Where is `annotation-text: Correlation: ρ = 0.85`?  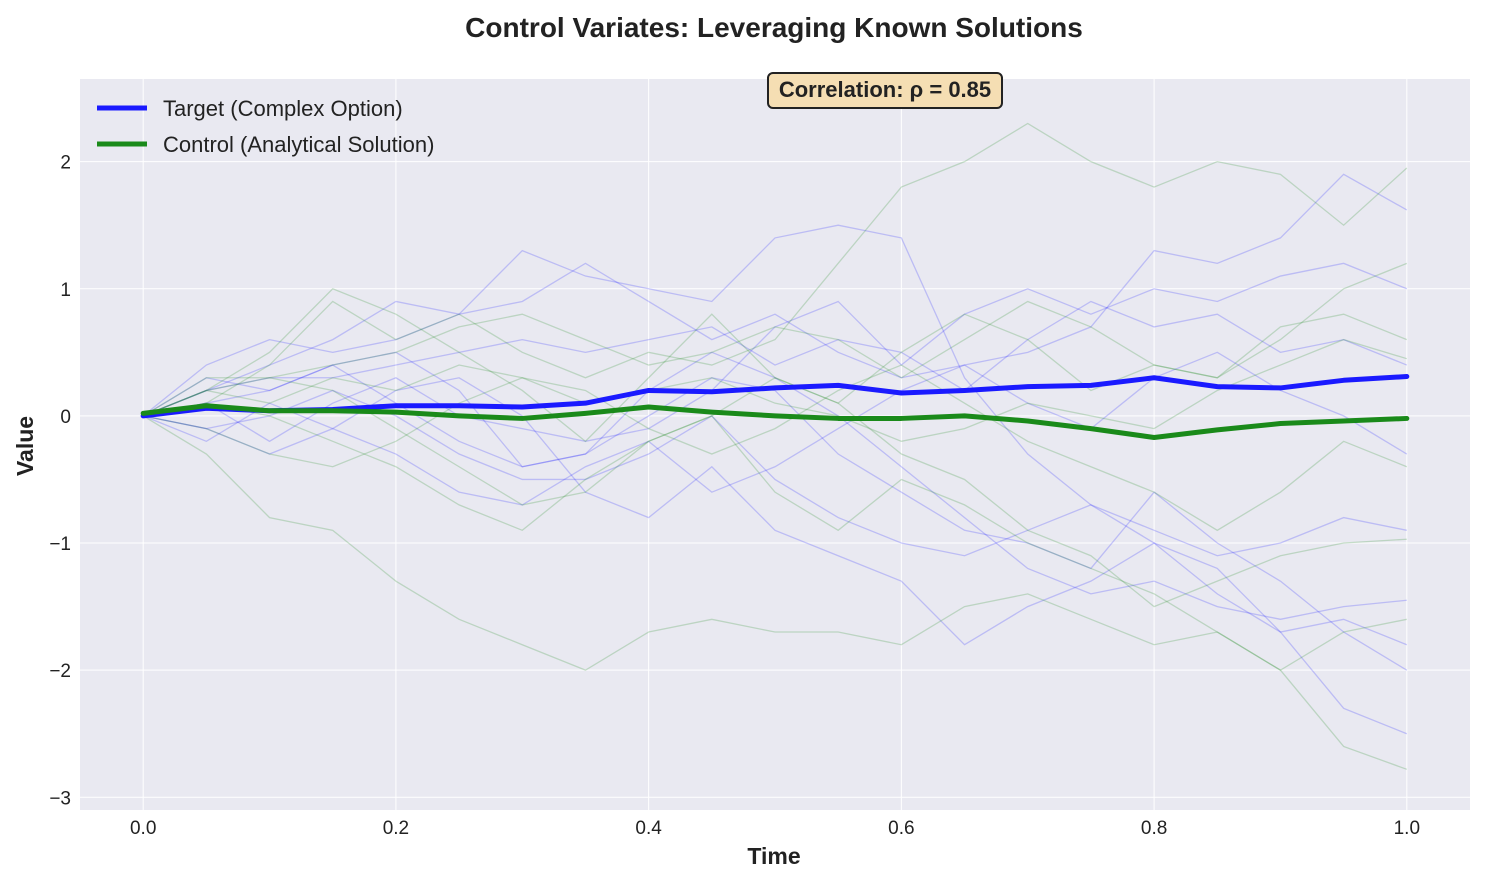 annotation-text: Correlation: ρ = 0.85 is located at coordinates (885, 89).